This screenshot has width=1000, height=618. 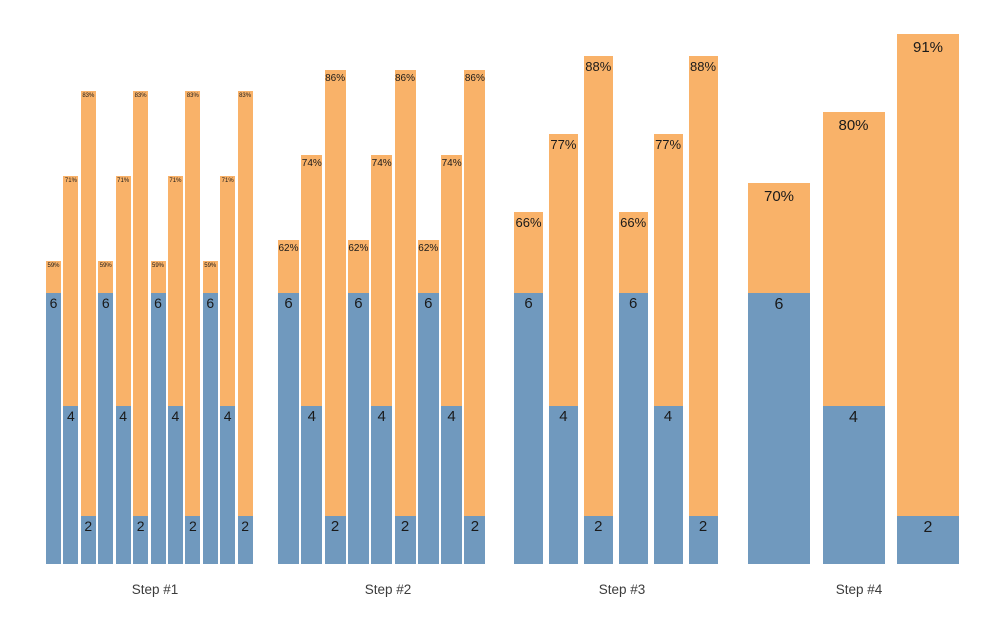 What do you see at coordinates (928, 299) in the screenshot?
I see `bar: 91% 2` at bounding box center [928, 299].